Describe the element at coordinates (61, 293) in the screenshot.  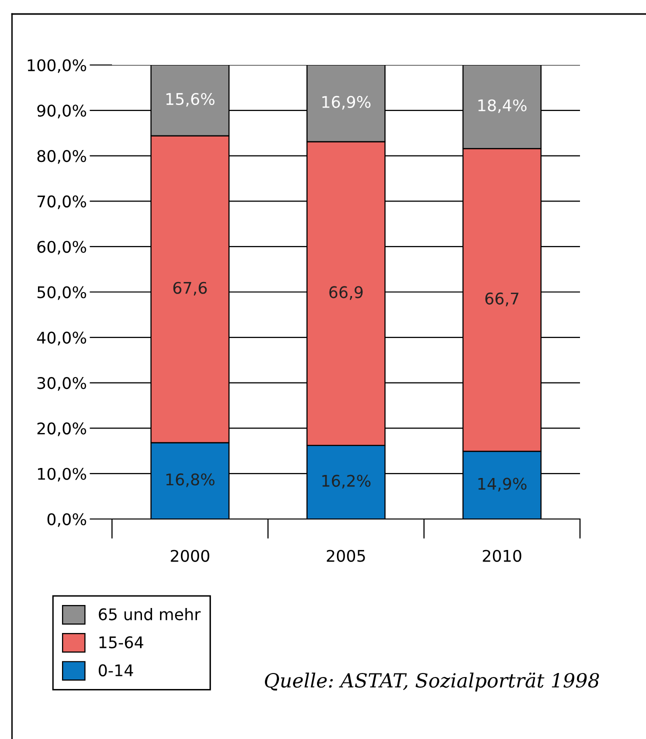
I see `y-tick-label: 50,0%` at that location.